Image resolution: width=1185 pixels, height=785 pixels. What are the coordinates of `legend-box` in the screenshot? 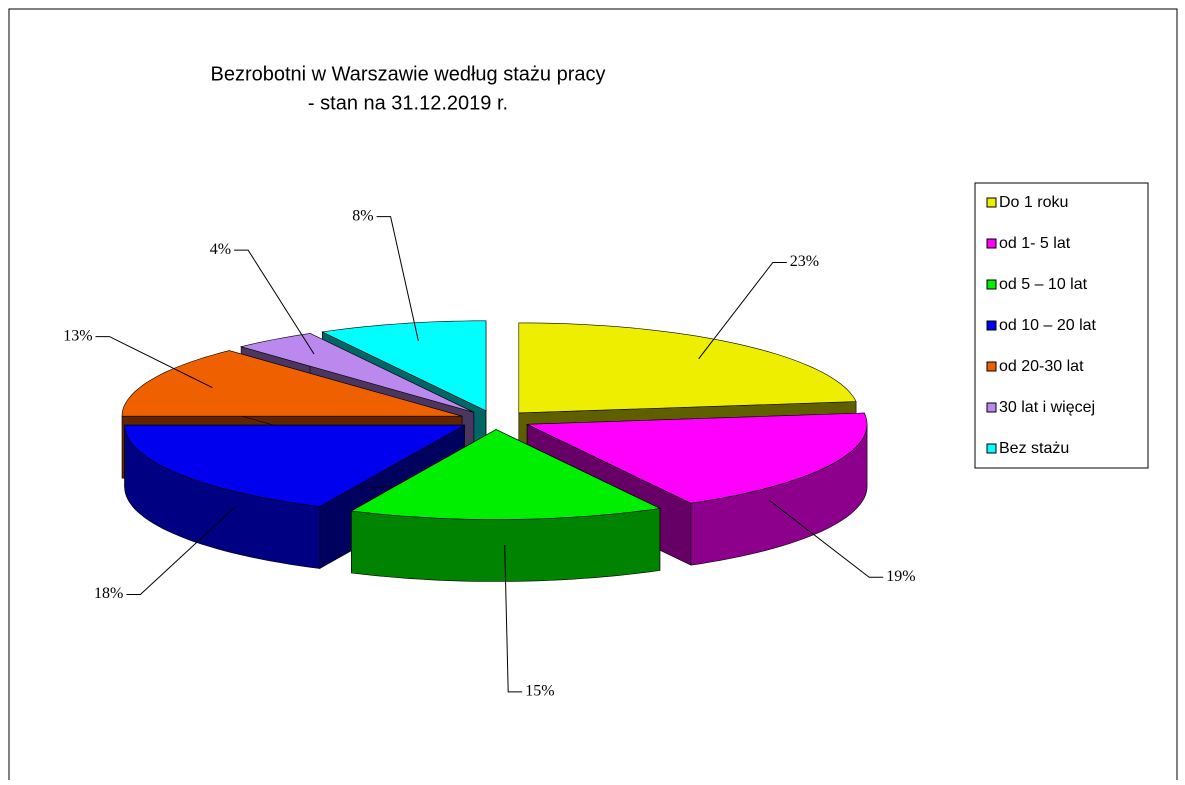 It's located at (1061, 325).